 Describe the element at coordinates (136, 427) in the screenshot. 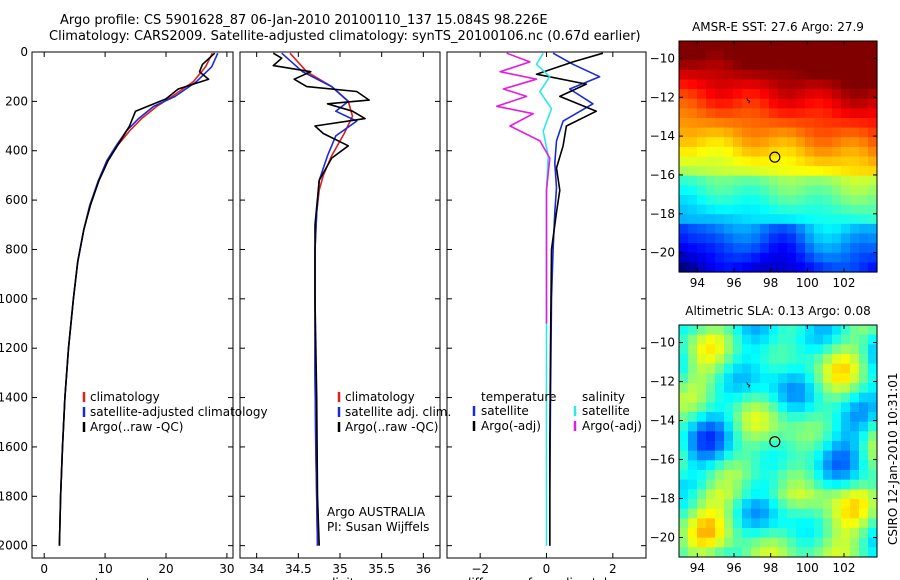

I see `legend-label: Argo(..raw -QC)` at that location.